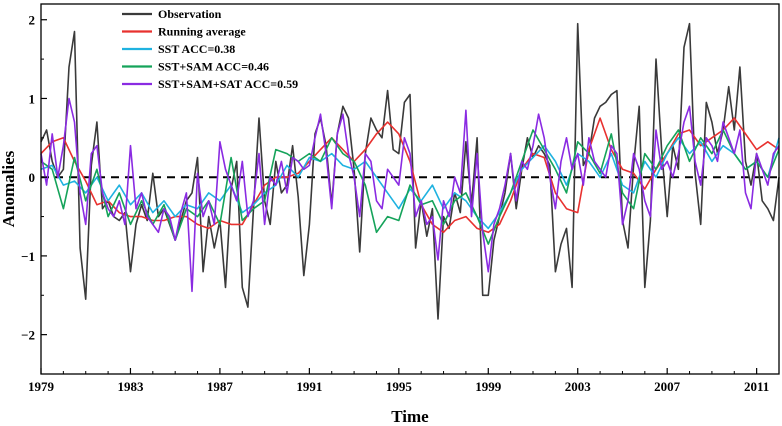 The height and width of the screenshot is (426, 782). I want to click on x-tick-label: 2007, so click(667, 386).